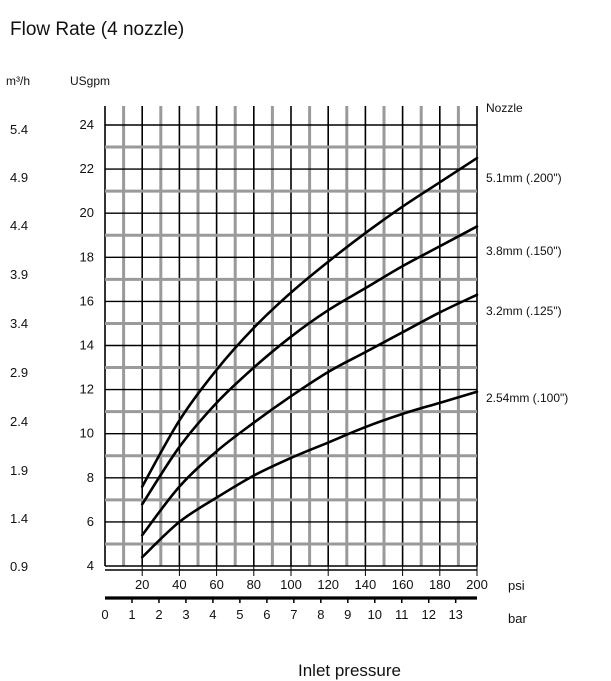  What do you see at coordinates (517, 618) in the screenshot?
I see `bar-unit-label: bar` at bounding box center [517, 618].